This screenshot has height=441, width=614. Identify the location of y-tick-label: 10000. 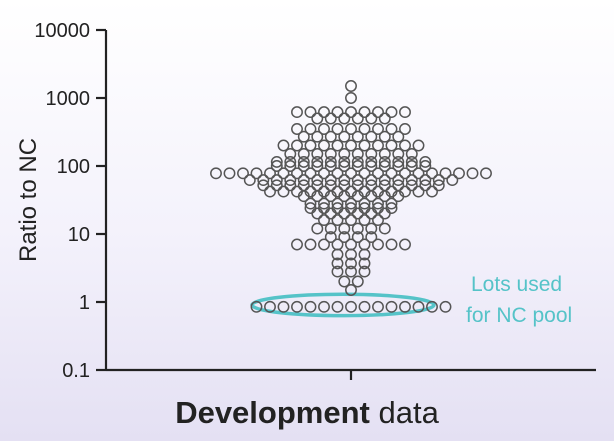
(62, 31).